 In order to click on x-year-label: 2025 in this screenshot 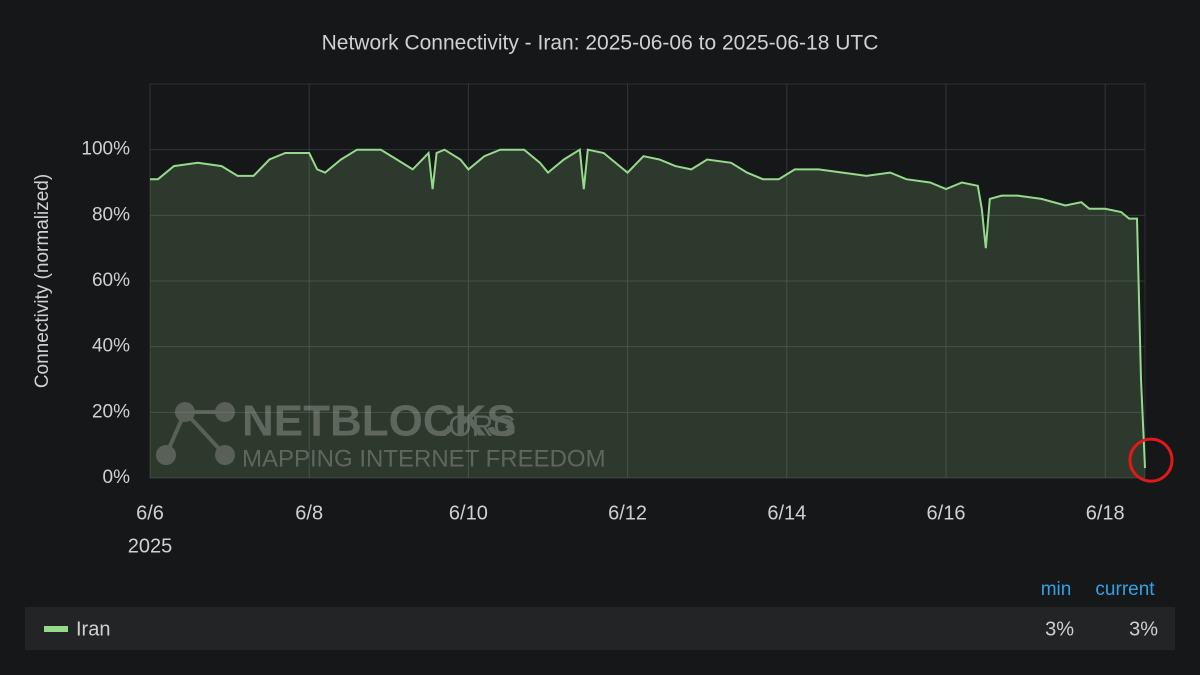, I will do `click(150, 546)`.